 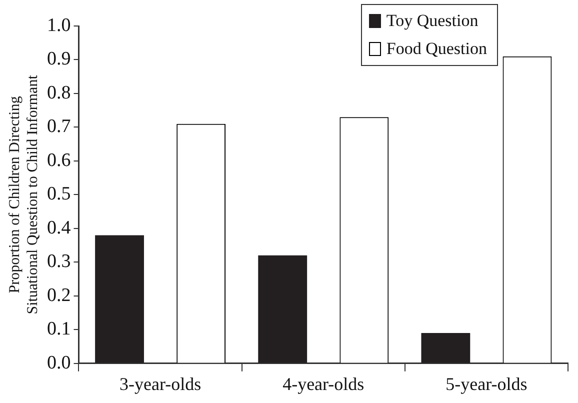 What do you see at coordinates (59, 363) in the screenshot?
I see `y-tick-label: 0.0` at bounding box center [59, 363].